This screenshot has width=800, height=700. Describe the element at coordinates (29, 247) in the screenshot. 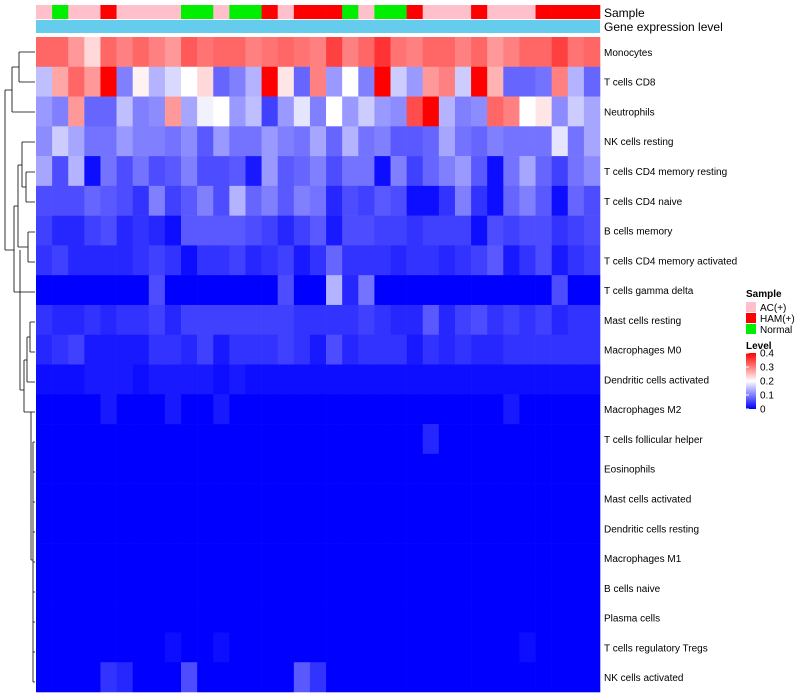

I see `dendrogram-branch` at that location.